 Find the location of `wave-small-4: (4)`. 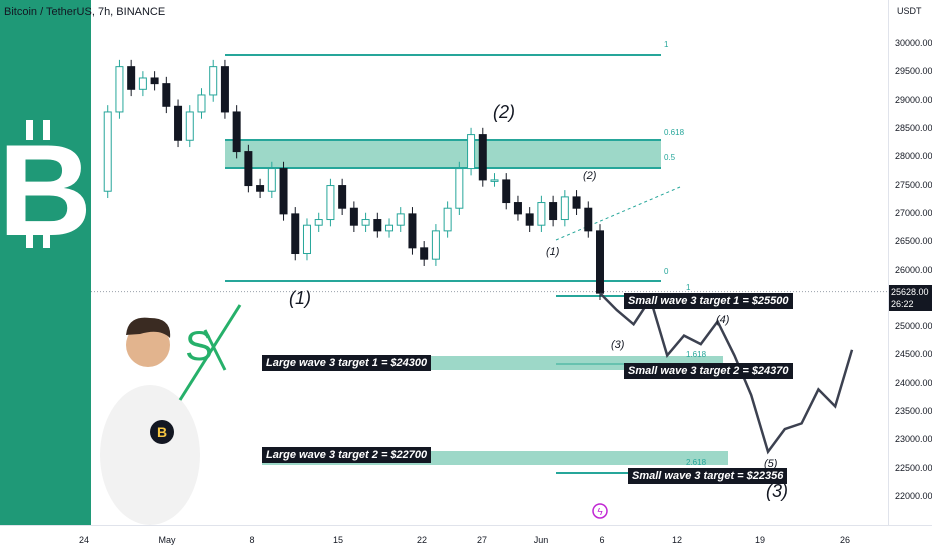

wave-small-4: (4) is located at coordinates (723, 320).